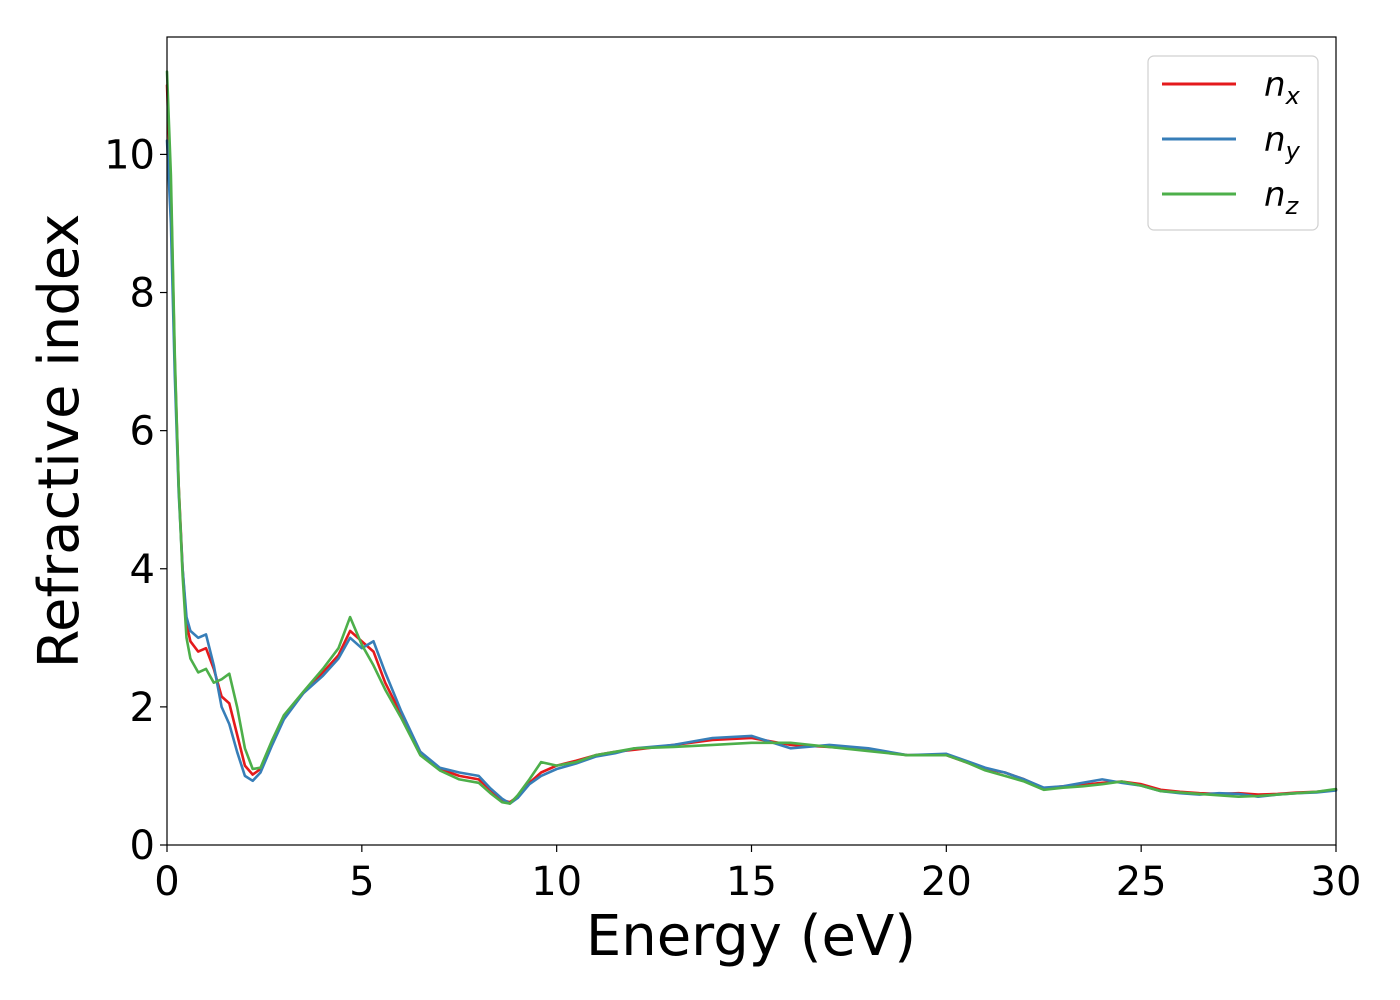 The image size is (1400, 1000). Describe the element at coordinates (946, 882) in the screenshot. I see `x-tick-label: 20` at that location.